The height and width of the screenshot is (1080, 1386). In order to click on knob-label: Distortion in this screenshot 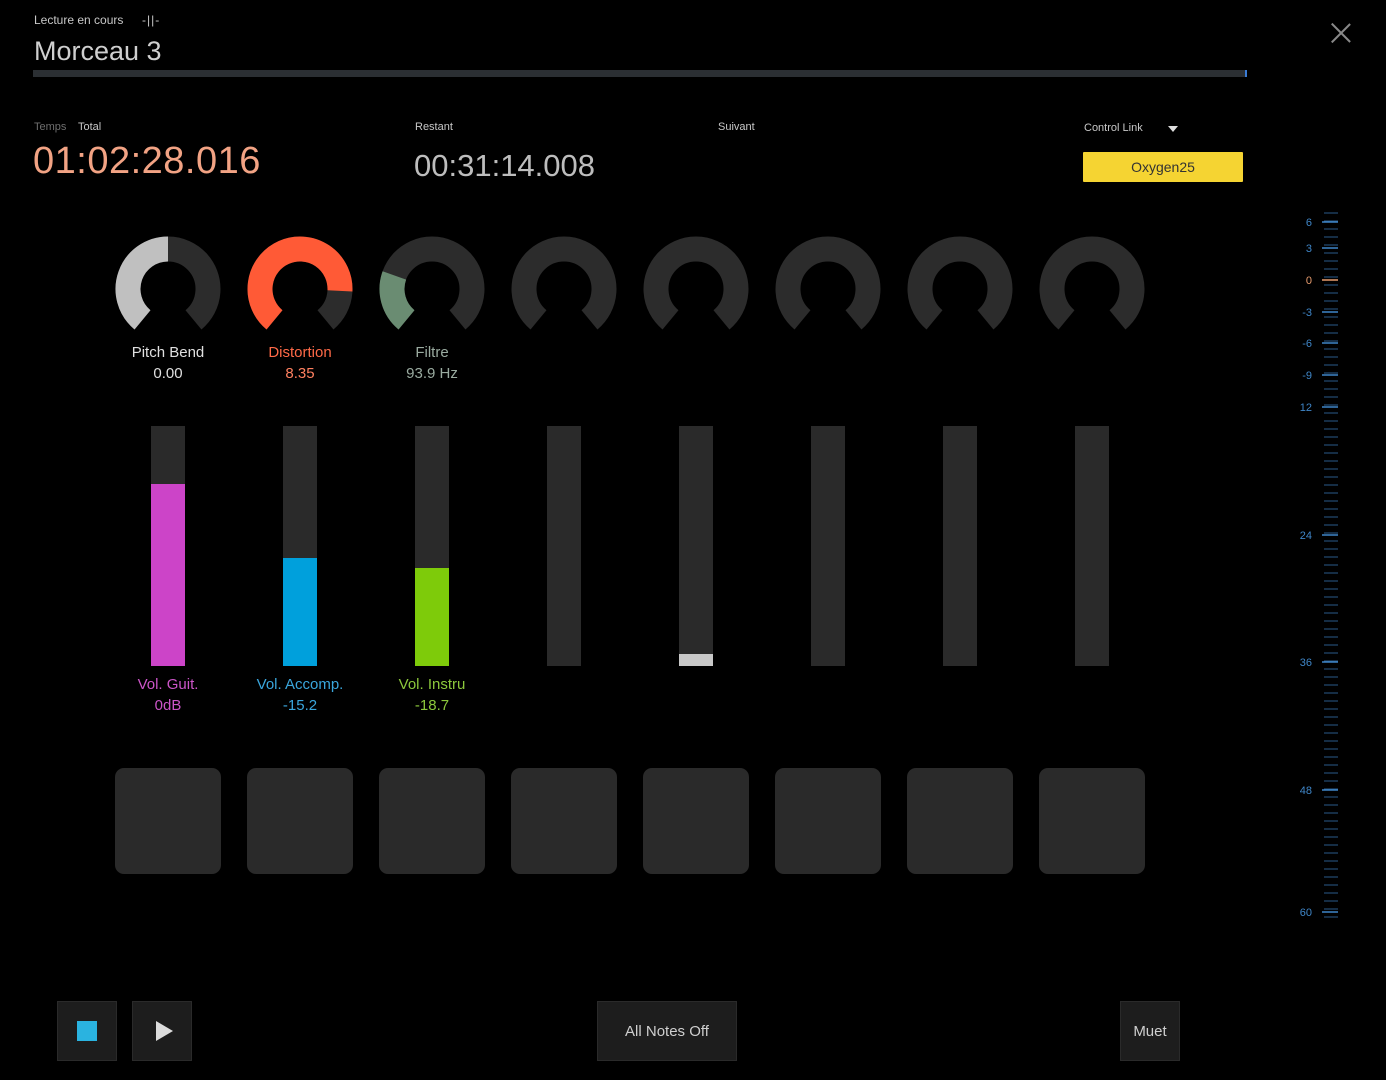, I will do `click(300, 352)`.